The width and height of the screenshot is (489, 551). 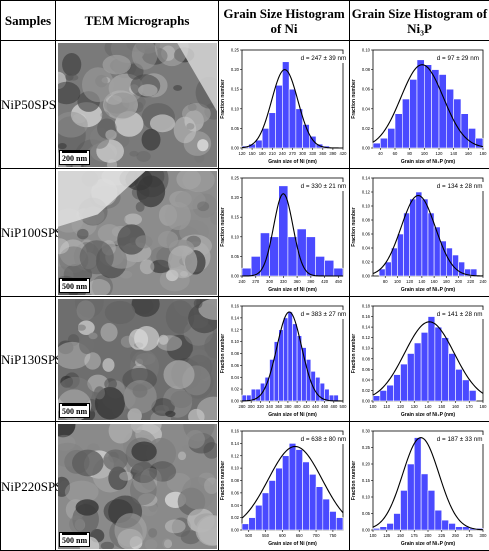 What do you see at coordinates (401, 406) in the screenshot?
I see `x-tick-label: 120` at bounding box center [401, 406].